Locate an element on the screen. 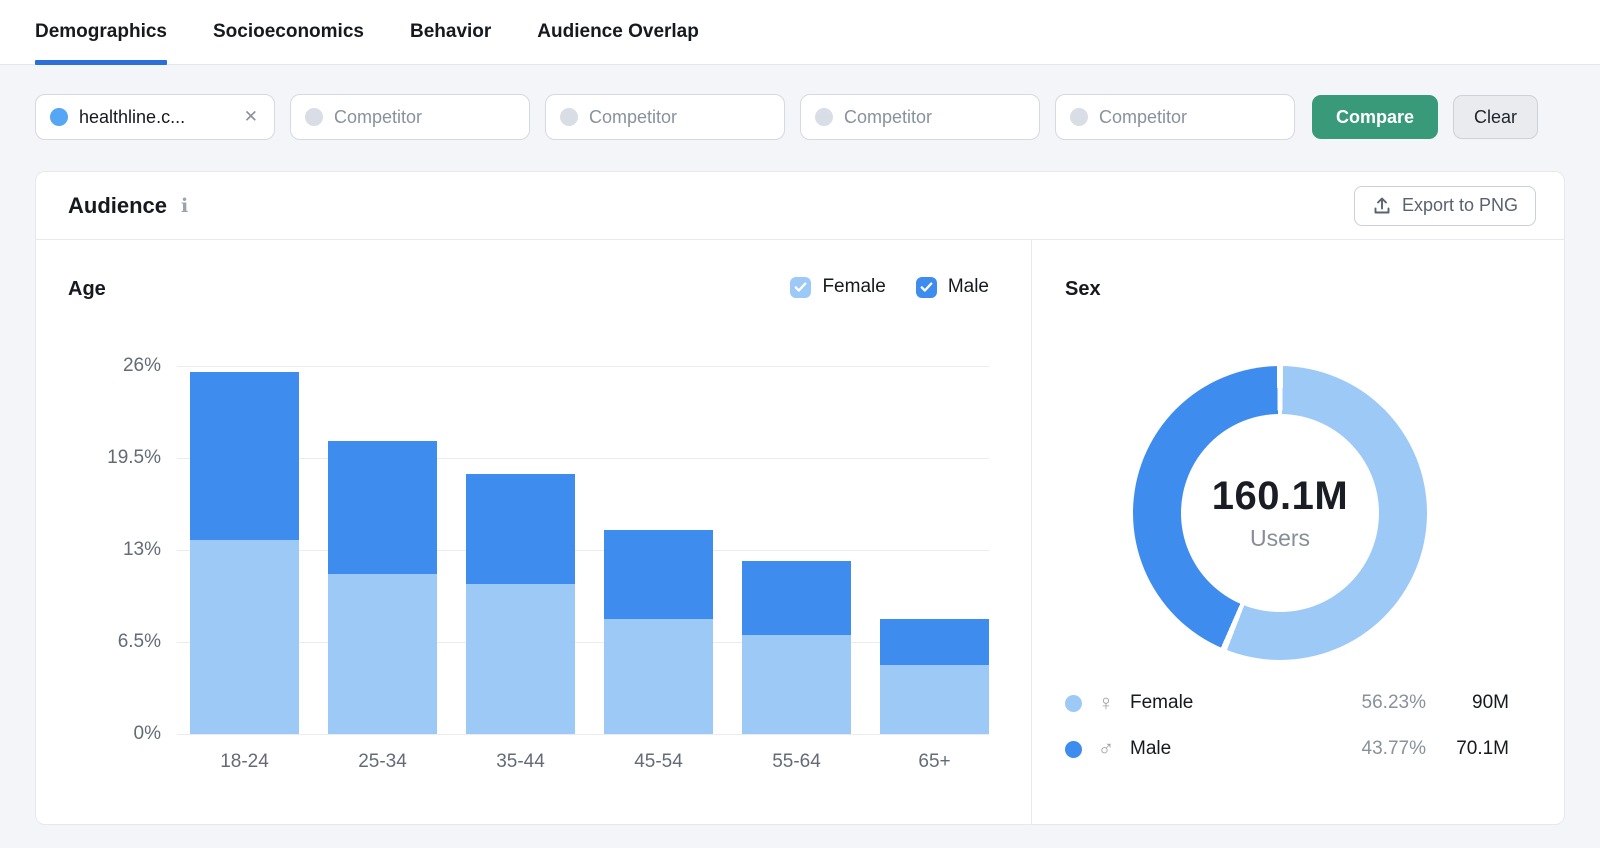  y-axis-tick-label: 19.5% is located at coordinates (134, 457).